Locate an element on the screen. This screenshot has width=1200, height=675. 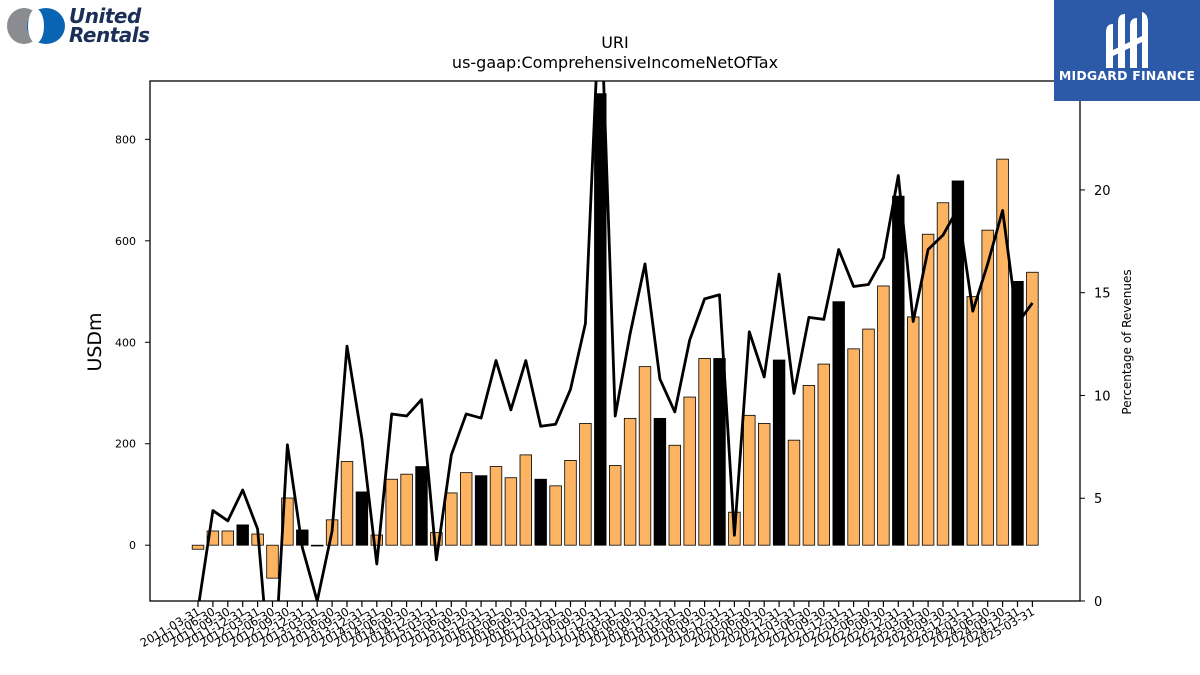
y-tick-label: 200 is located at coordinates (125, 444).